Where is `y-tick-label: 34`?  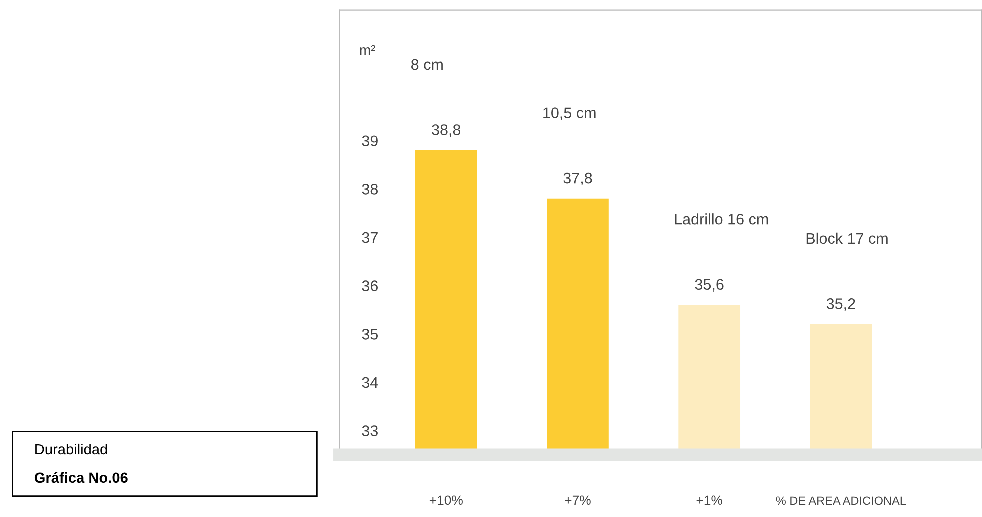 y-tick-label: 34 is located at coordinates (370, 382).